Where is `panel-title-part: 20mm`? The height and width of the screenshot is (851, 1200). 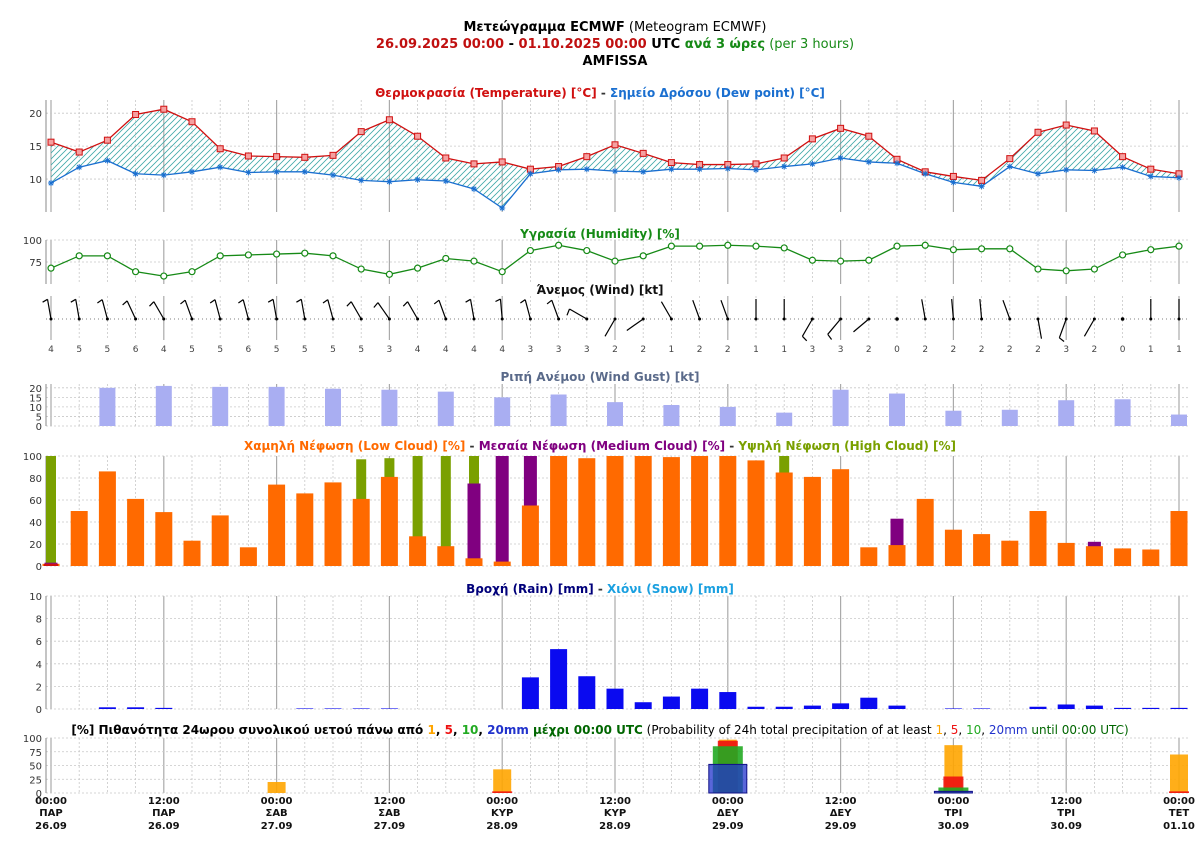 panel-title-part: 20mm is located at coordinates (1008, 730).